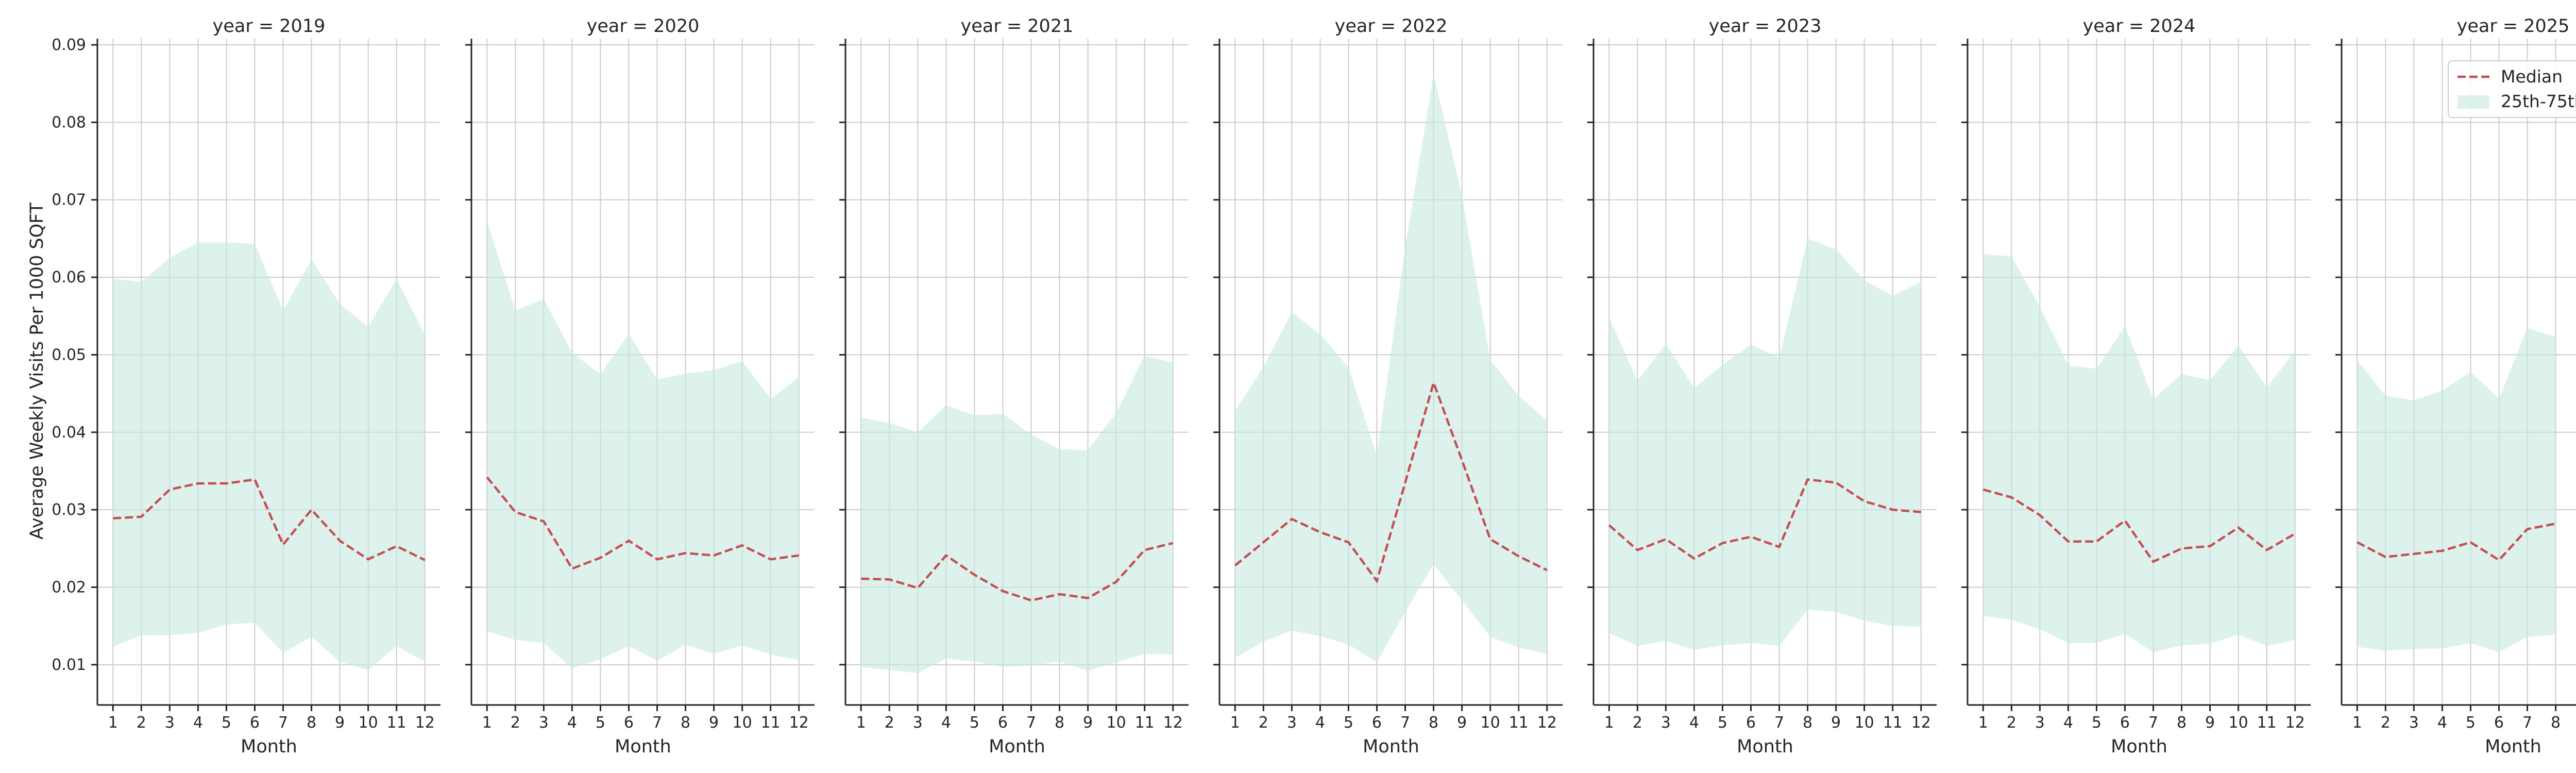  What do you see at coordinates (69, 277) in the screenshot?
I see `y-tick-label: 0.06` at bounding box center [69, 277].